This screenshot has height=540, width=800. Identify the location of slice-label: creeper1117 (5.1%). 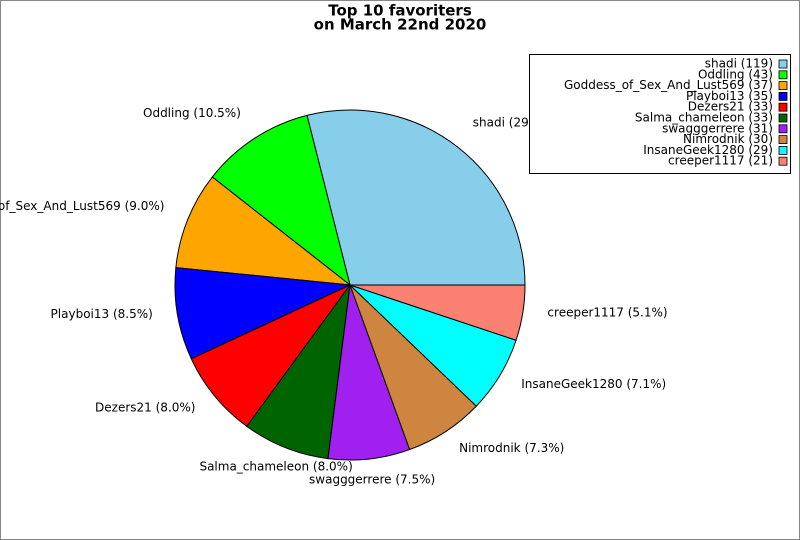
(607, 312).